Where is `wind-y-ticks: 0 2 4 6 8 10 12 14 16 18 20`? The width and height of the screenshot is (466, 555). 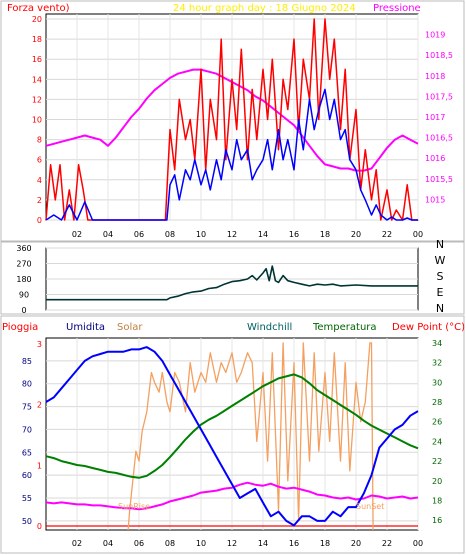
wind-y-ticks: 0 2 4 6 8 10 12 14 16 18 20 is located at coordinates (37, 120).